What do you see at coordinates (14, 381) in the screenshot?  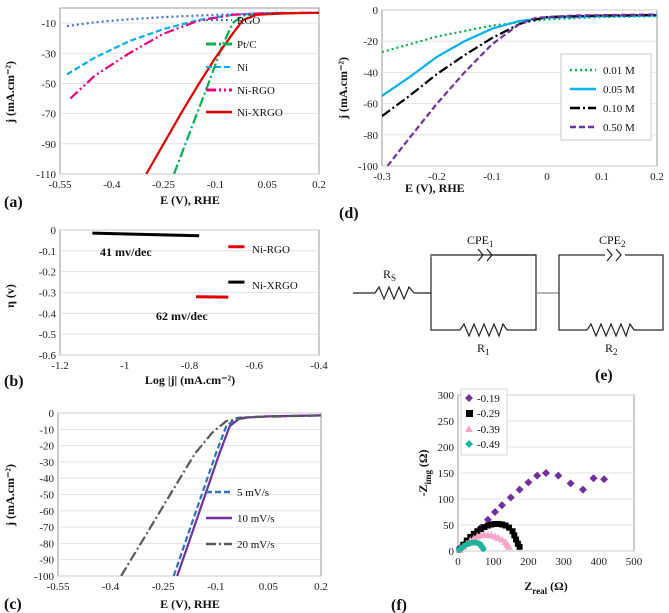 I see `panel-label-b: (b)` at bounding box center [14, 381].